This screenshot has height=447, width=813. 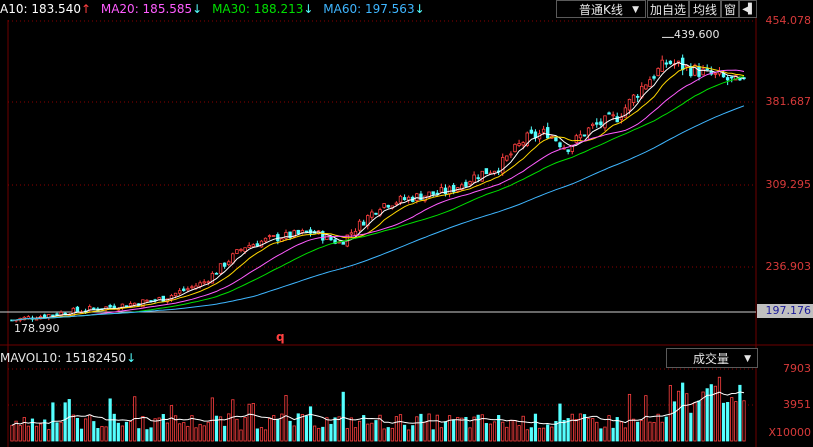 I want to click on event-marker: q, so click(x=280, y=337).